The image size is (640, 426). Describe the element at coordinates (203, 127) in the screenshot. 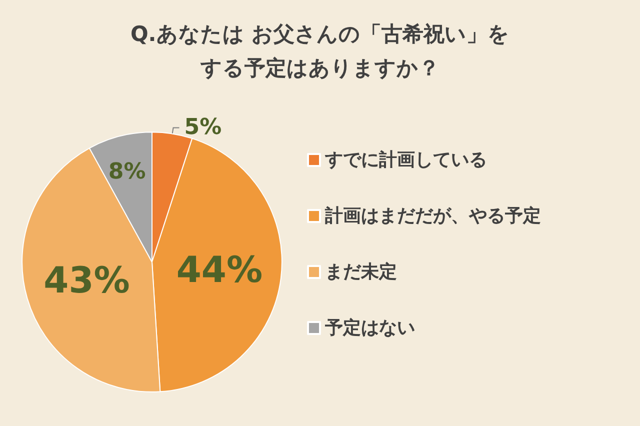

I see `data-label: 5%` at that location.